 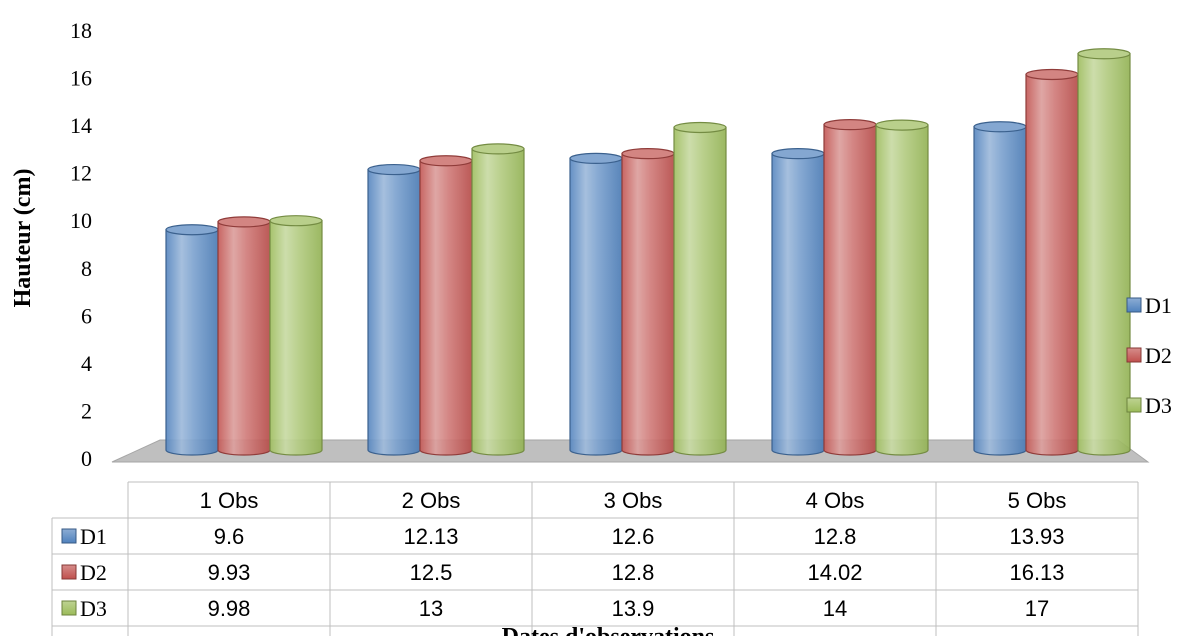 I want to click on table-header-cell: 5 Obs, so click(x=1037, y=500).